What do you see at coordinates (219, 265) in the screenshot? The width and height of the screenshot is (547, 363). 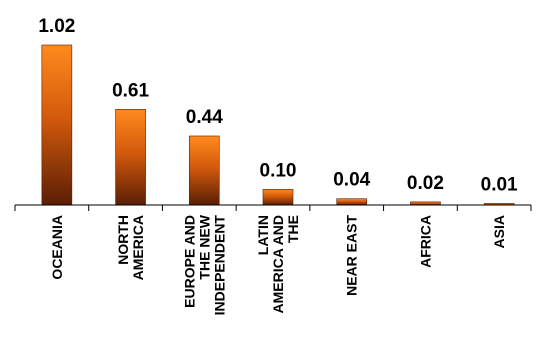 I see `category-label-line: INDEPENDENT` at bounding box center [219, 265].